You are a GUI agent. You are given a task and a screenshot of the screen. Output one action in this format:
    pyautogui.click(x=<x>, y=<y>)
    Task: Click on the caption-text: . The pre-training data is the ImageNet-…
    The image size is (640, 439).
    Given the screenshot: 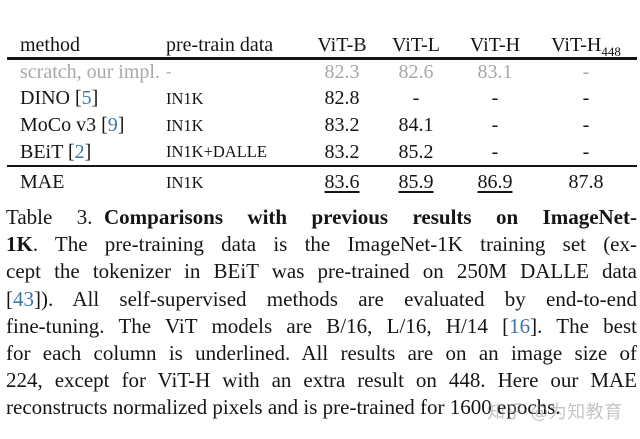 What is the action you would take?
    pyautogui.click(x=334, y=244)
    